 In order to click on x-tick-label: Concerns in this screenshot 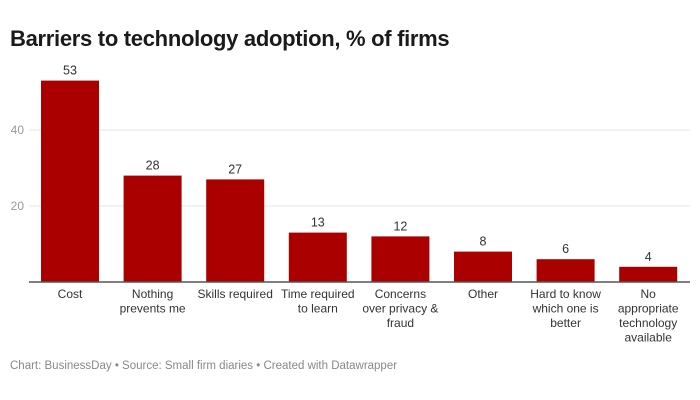, I will do `click(400, 294)`.